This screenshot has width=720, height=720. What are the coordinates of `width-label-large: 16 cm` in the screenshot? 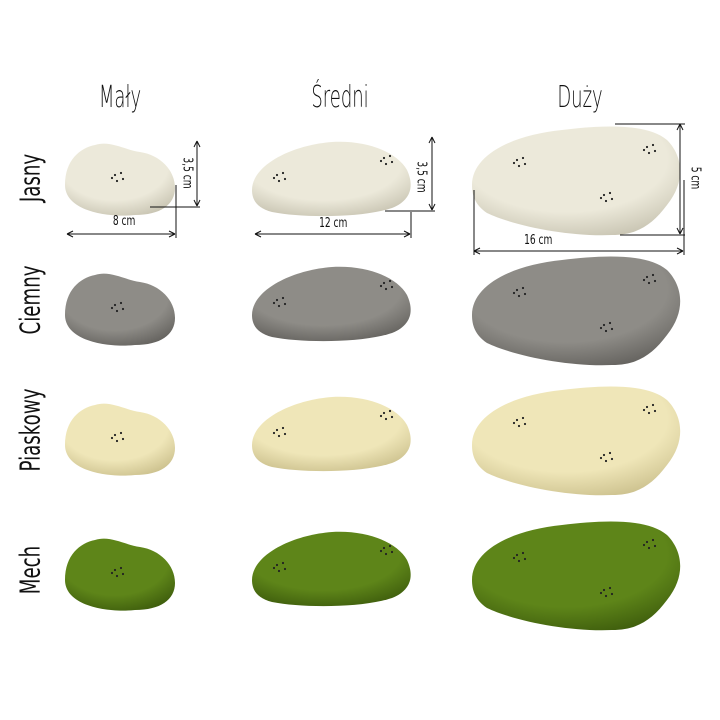 It's located at (538, 240).